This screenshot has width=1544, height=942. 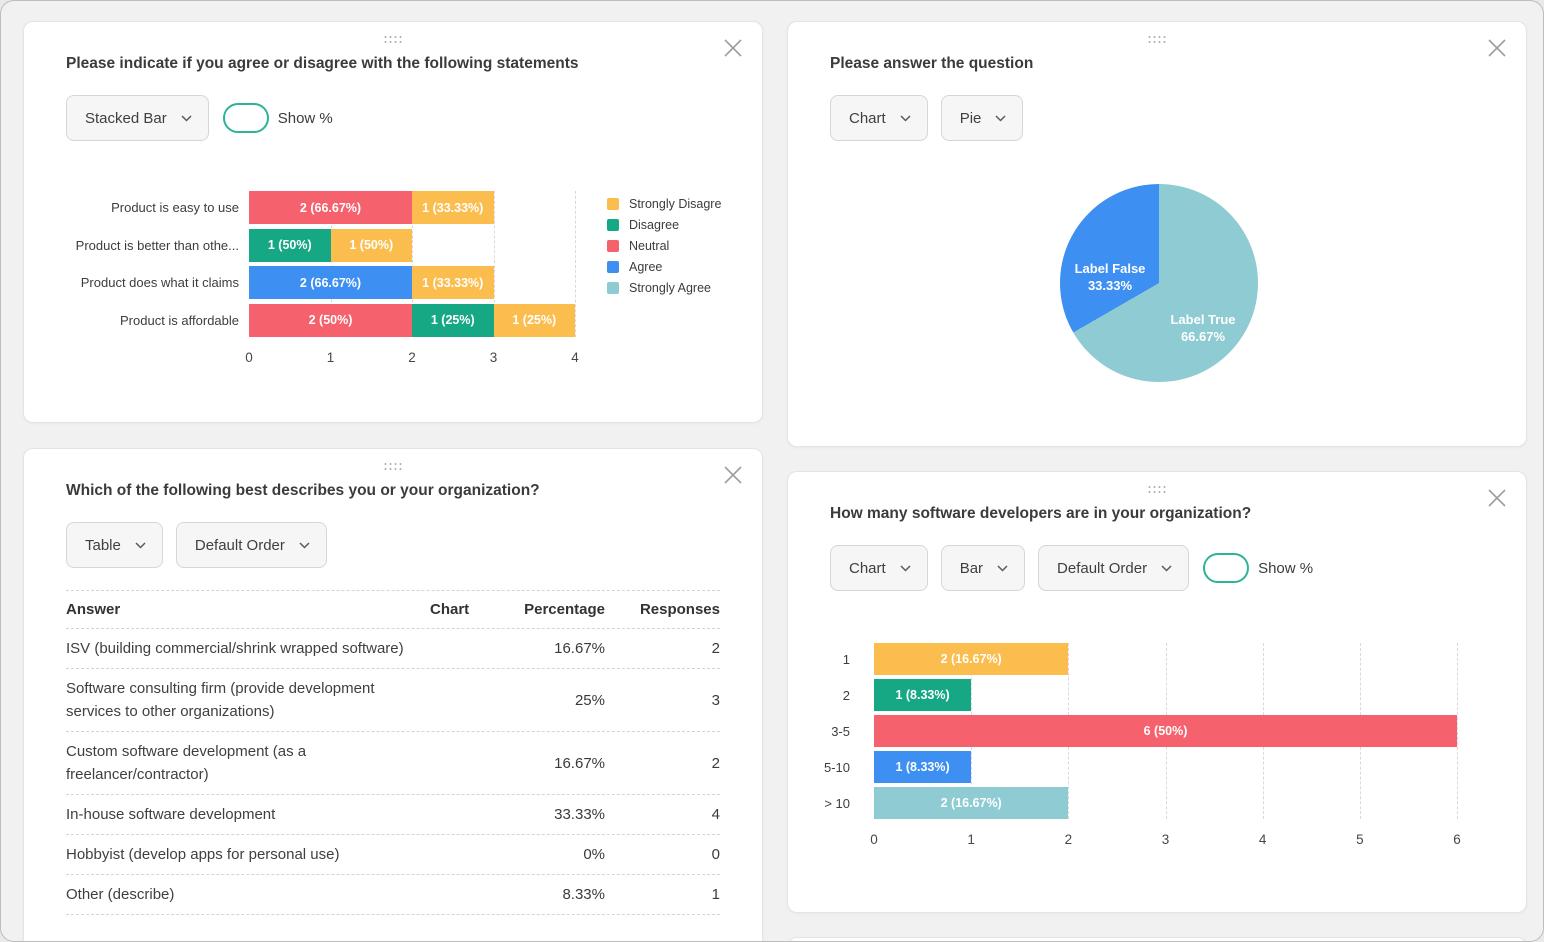 What do you see at coordinates (715, 700) in the screenshot?
I see `responses-value: 3` at bounding box center [715, 700].